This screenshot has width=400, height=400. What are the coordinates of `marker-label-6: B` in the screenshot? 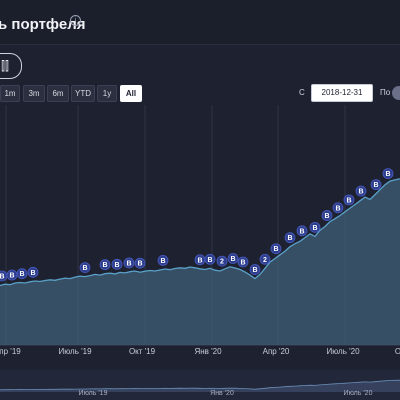 It's located at (116, 265).